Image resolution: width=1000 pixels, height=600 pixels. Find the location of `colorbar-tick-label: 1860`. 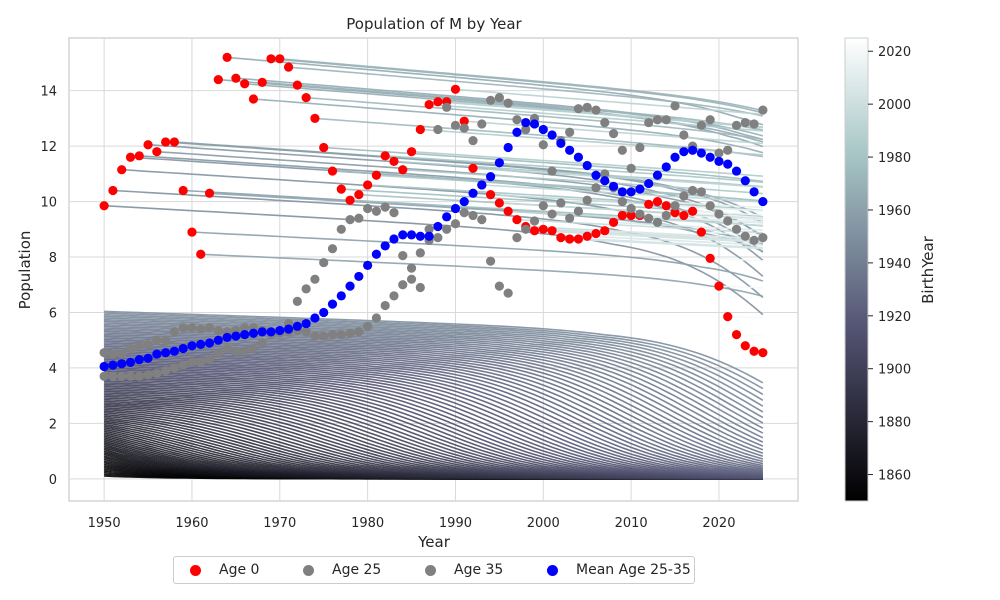

colorbar-tick-label: 1860 is located at coordinates (894, 476).